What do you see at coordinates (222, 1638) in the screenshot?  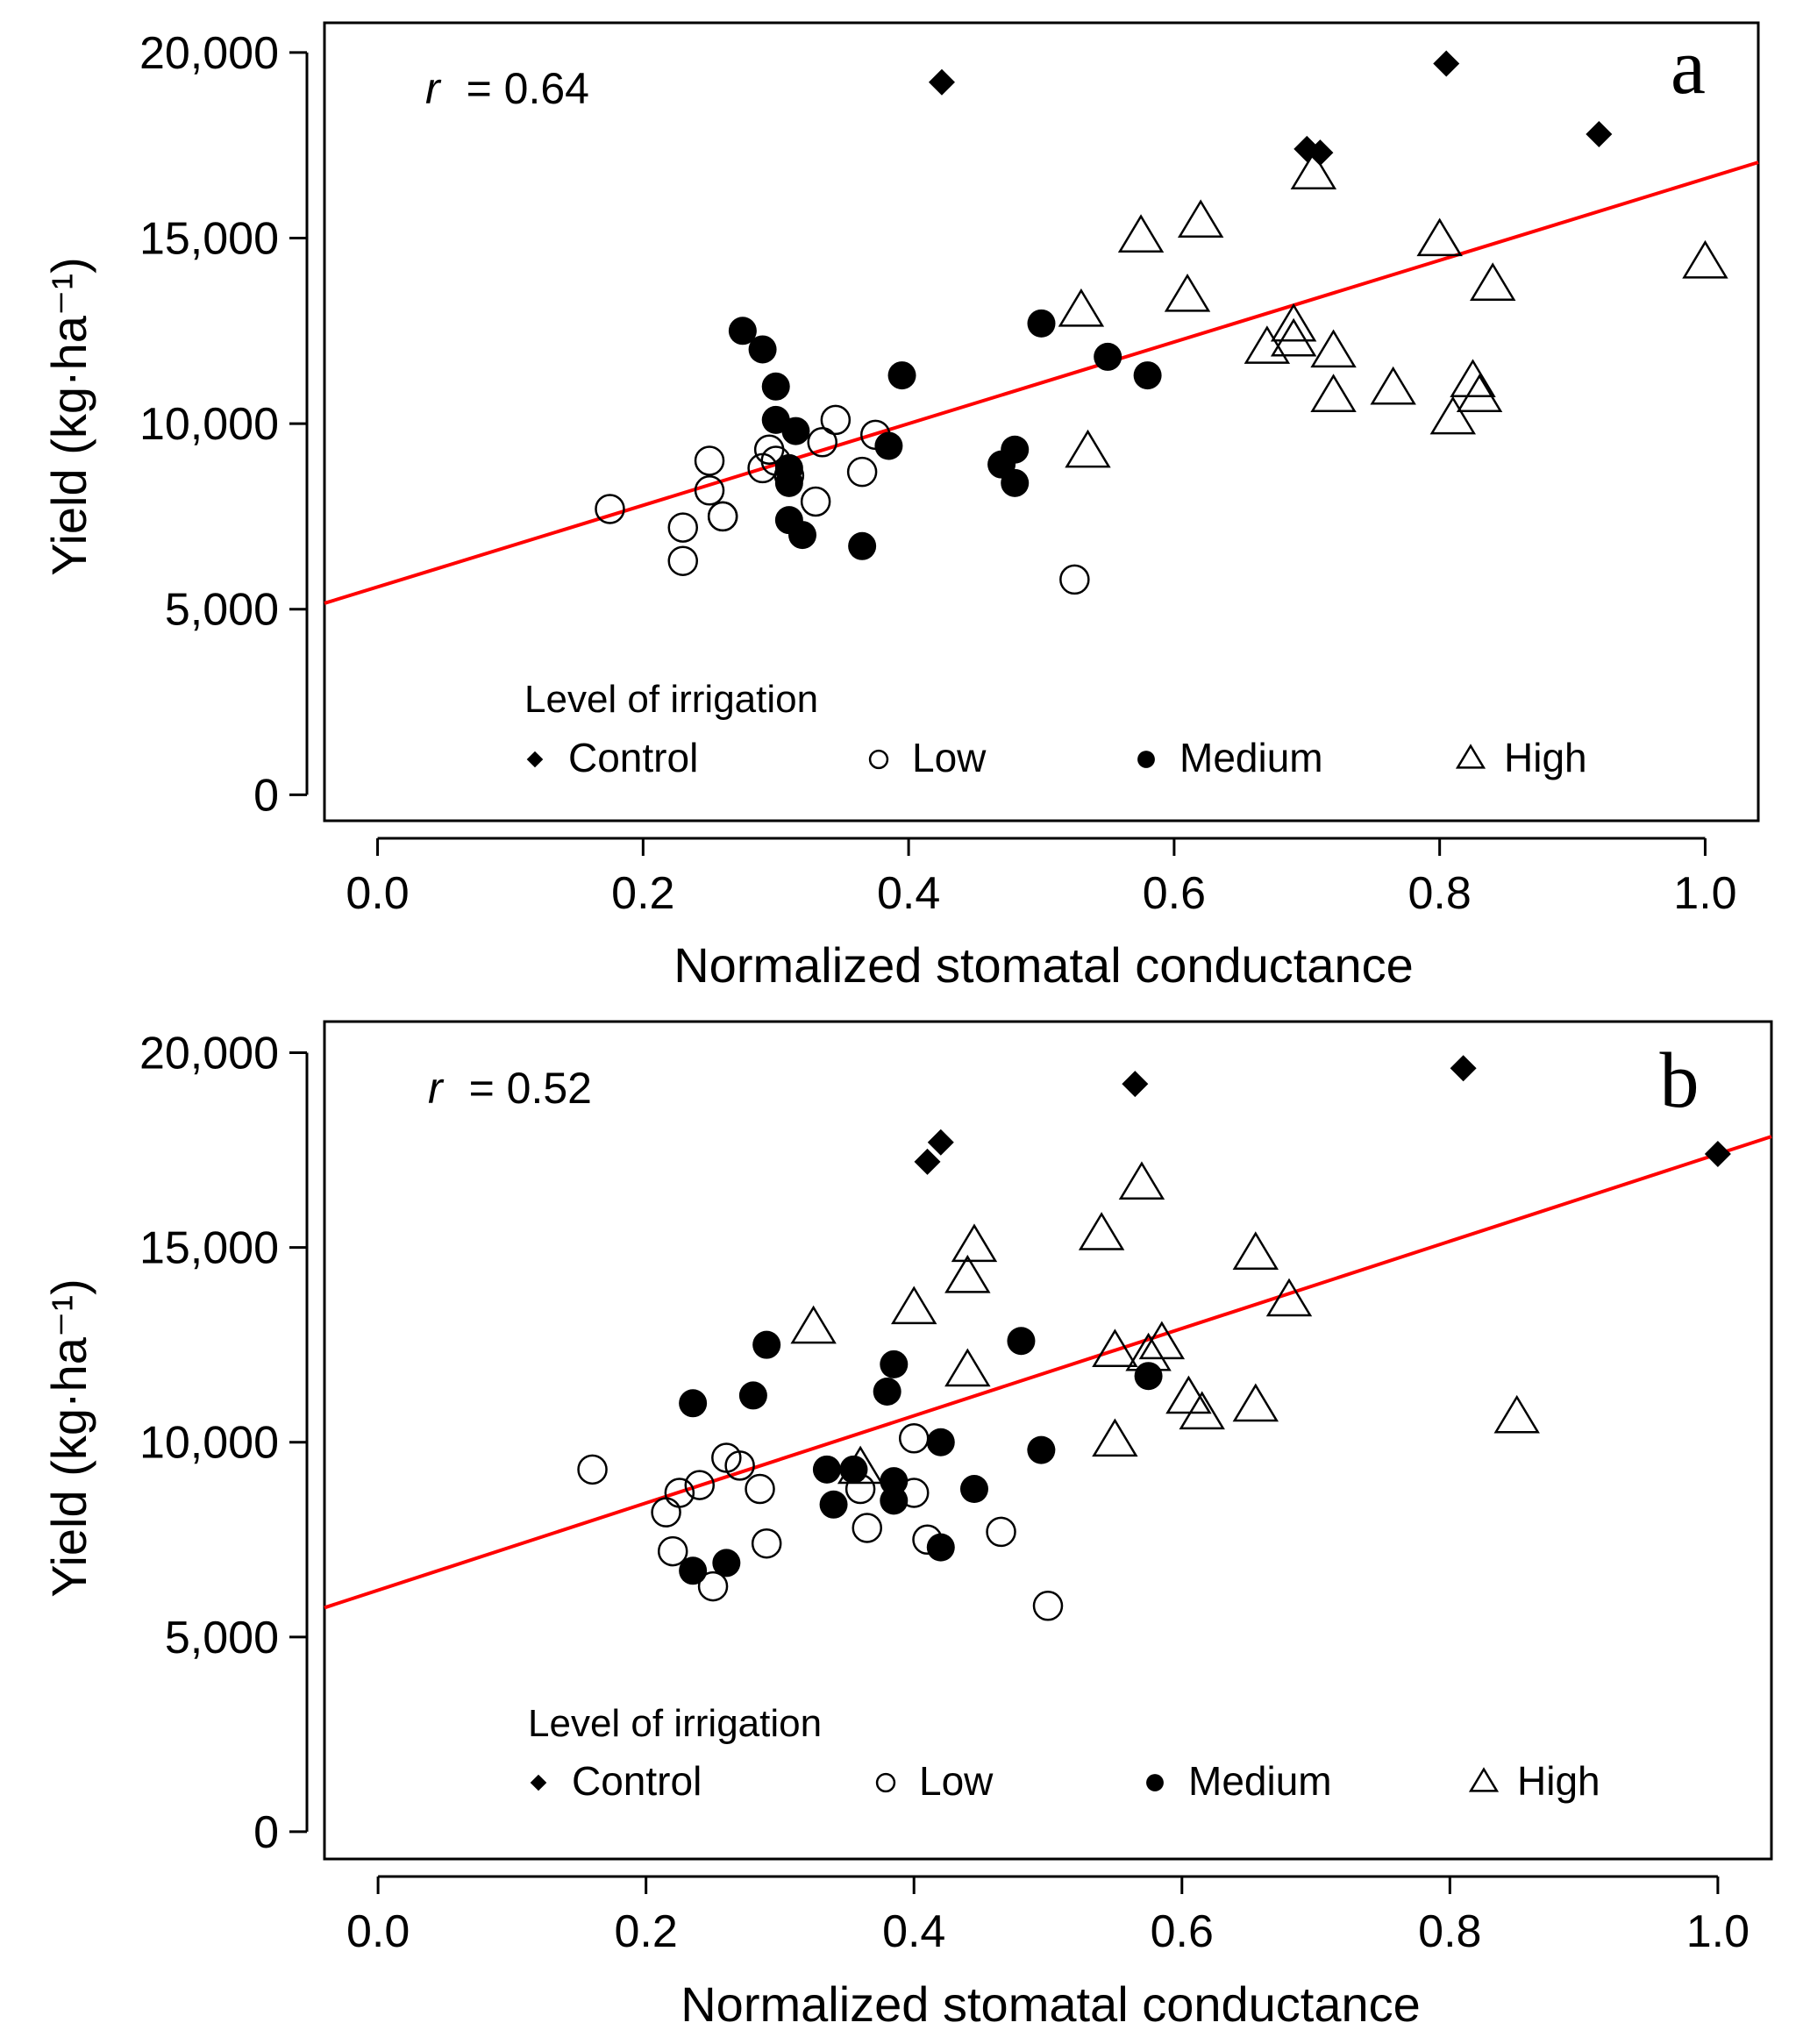 I see `y-tick-label: 5,000` at bounding box center [222, 1638].